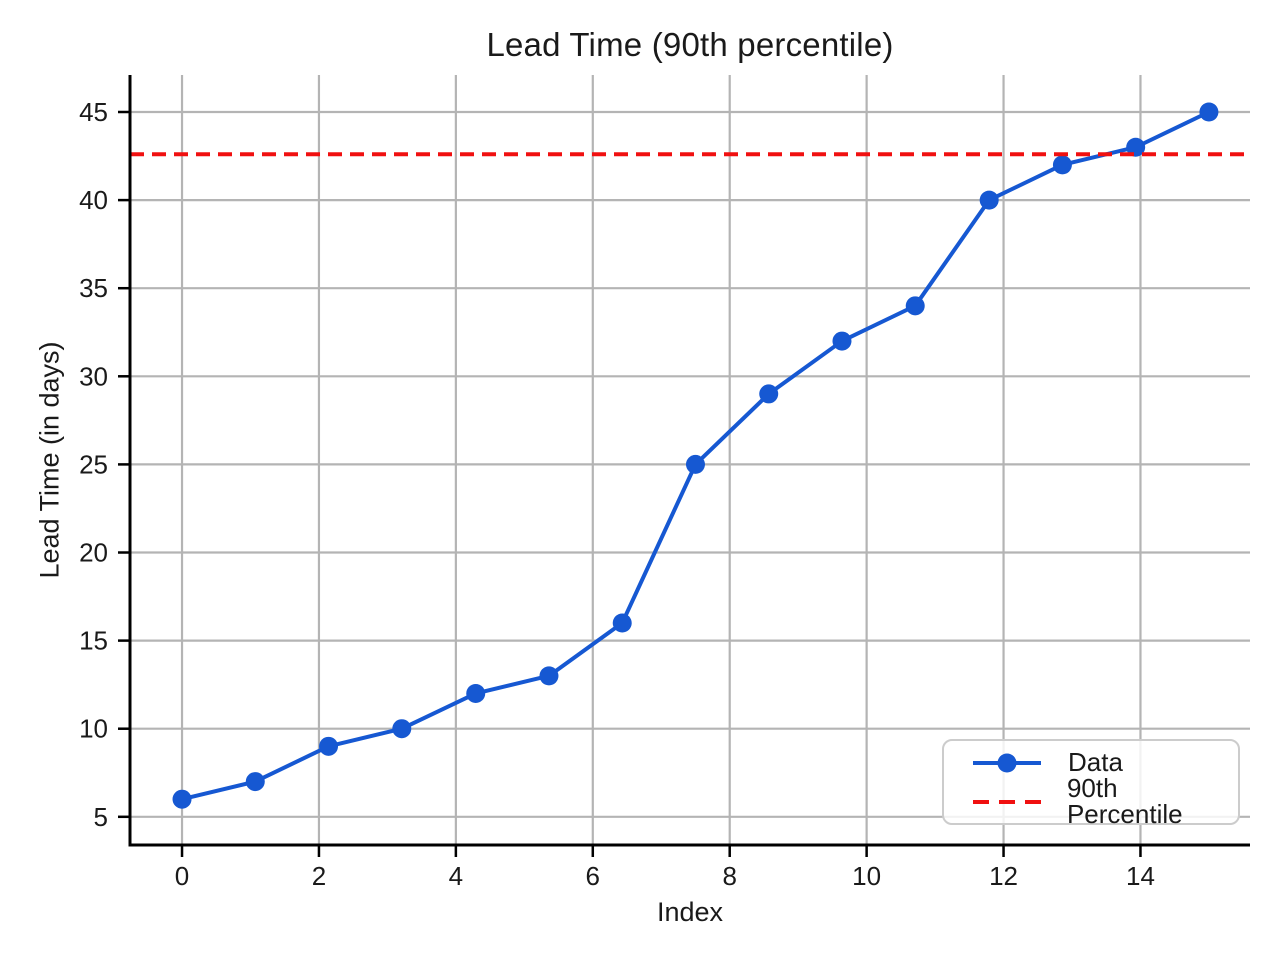 This screenshot has height=960, width=1280. What do you see at coordinates (729, 876) in the screenshot?
I see `x-tick-label: 8` at bounding box center [729, 876].